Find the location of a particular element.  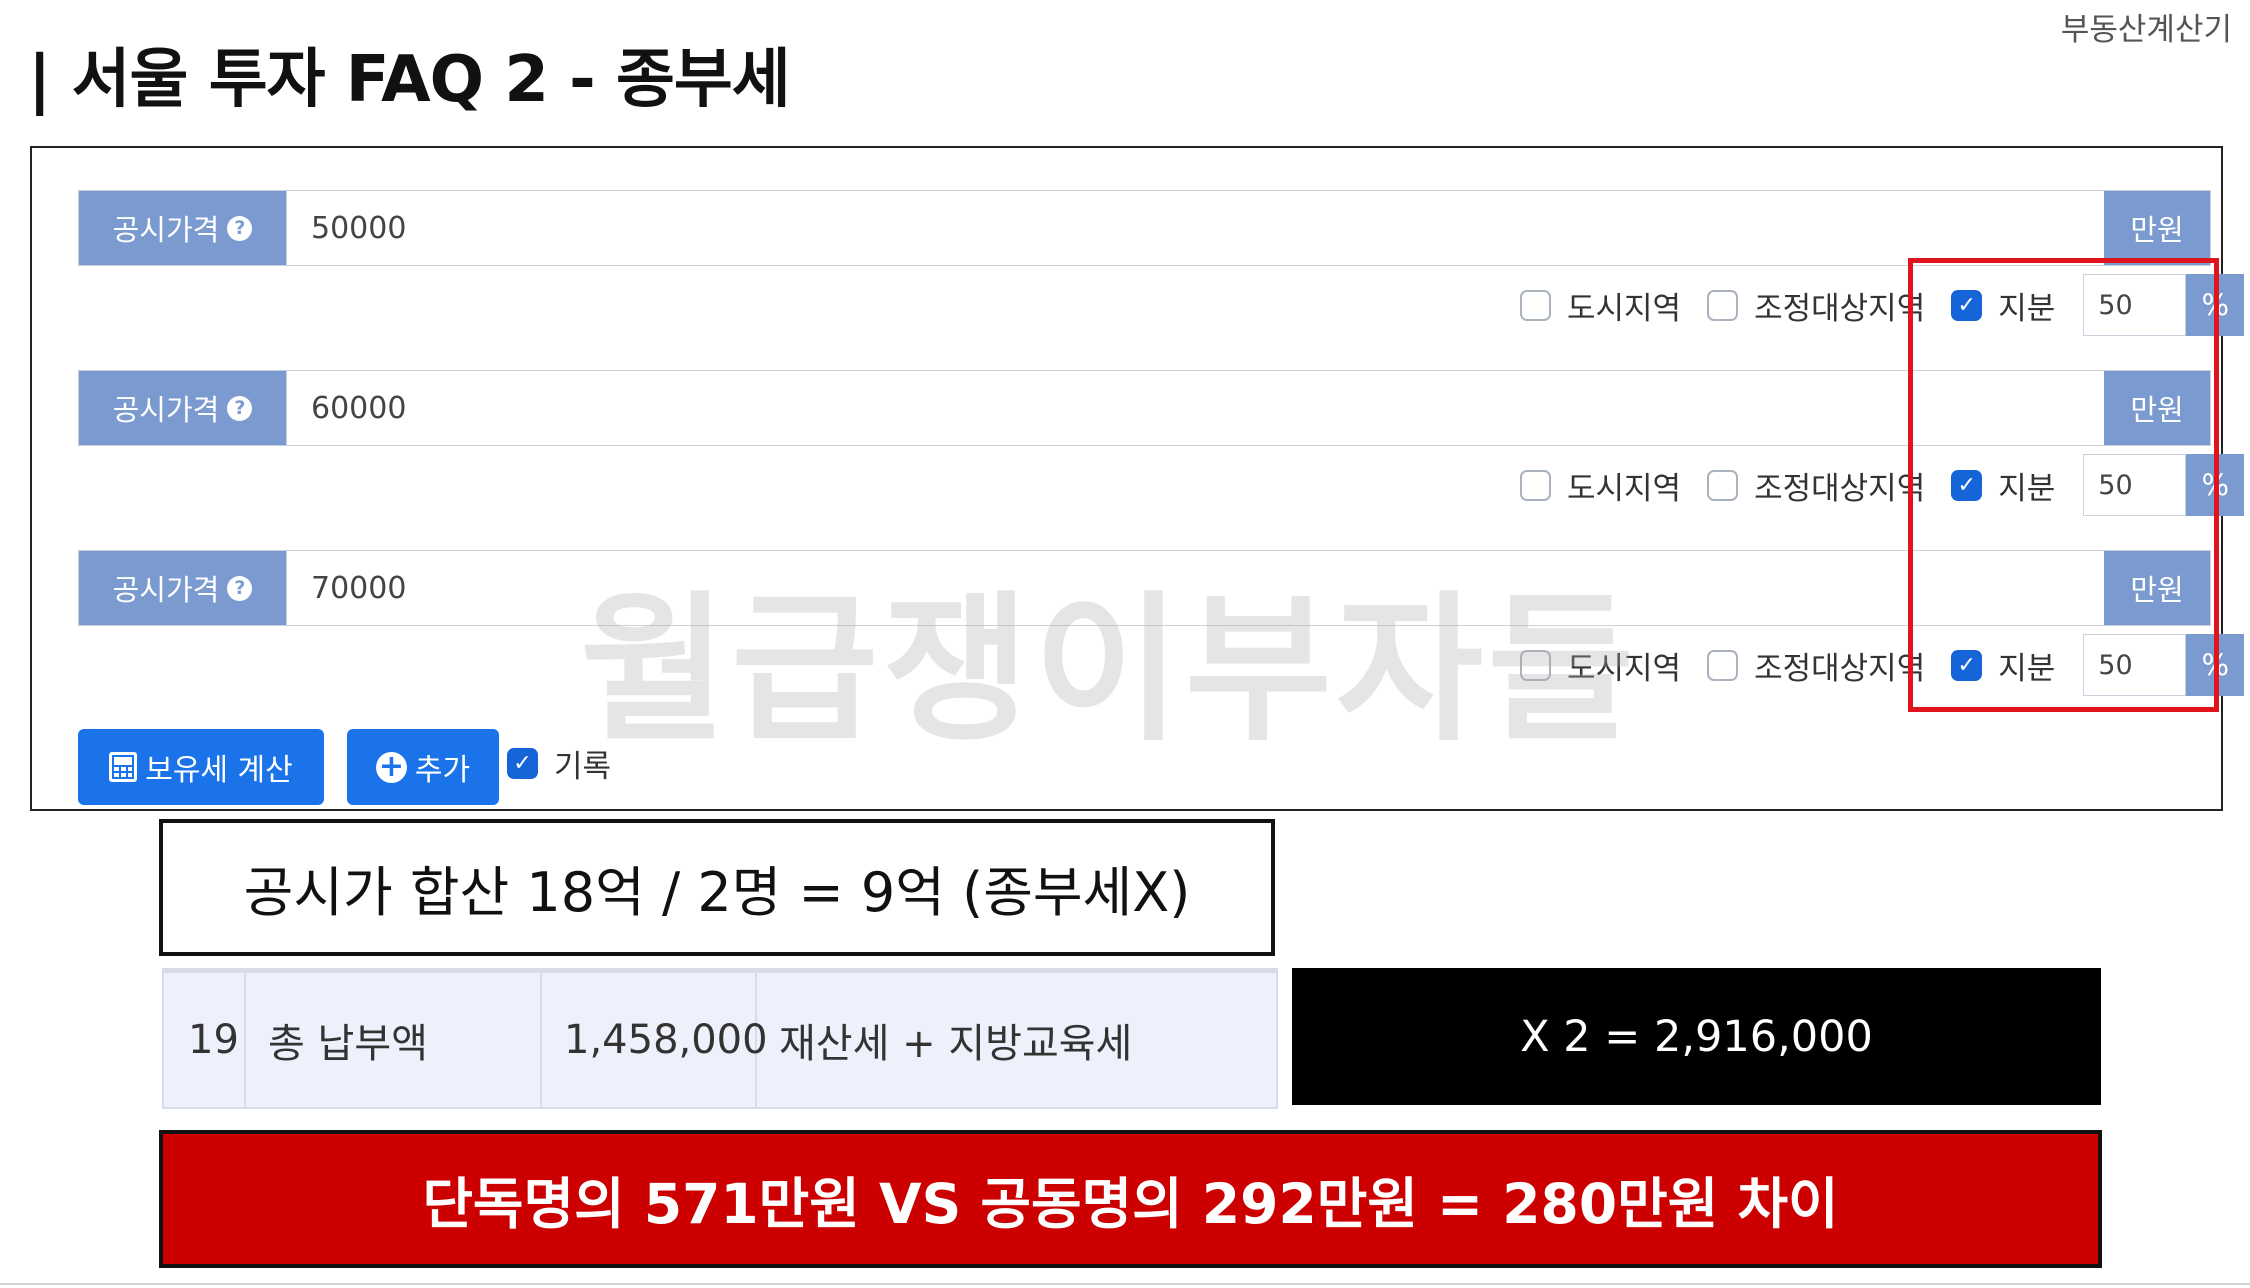

options-row-1: 도시지역 조정대상지역 ✓ 지분 % is located at coordinates (1882, 305).